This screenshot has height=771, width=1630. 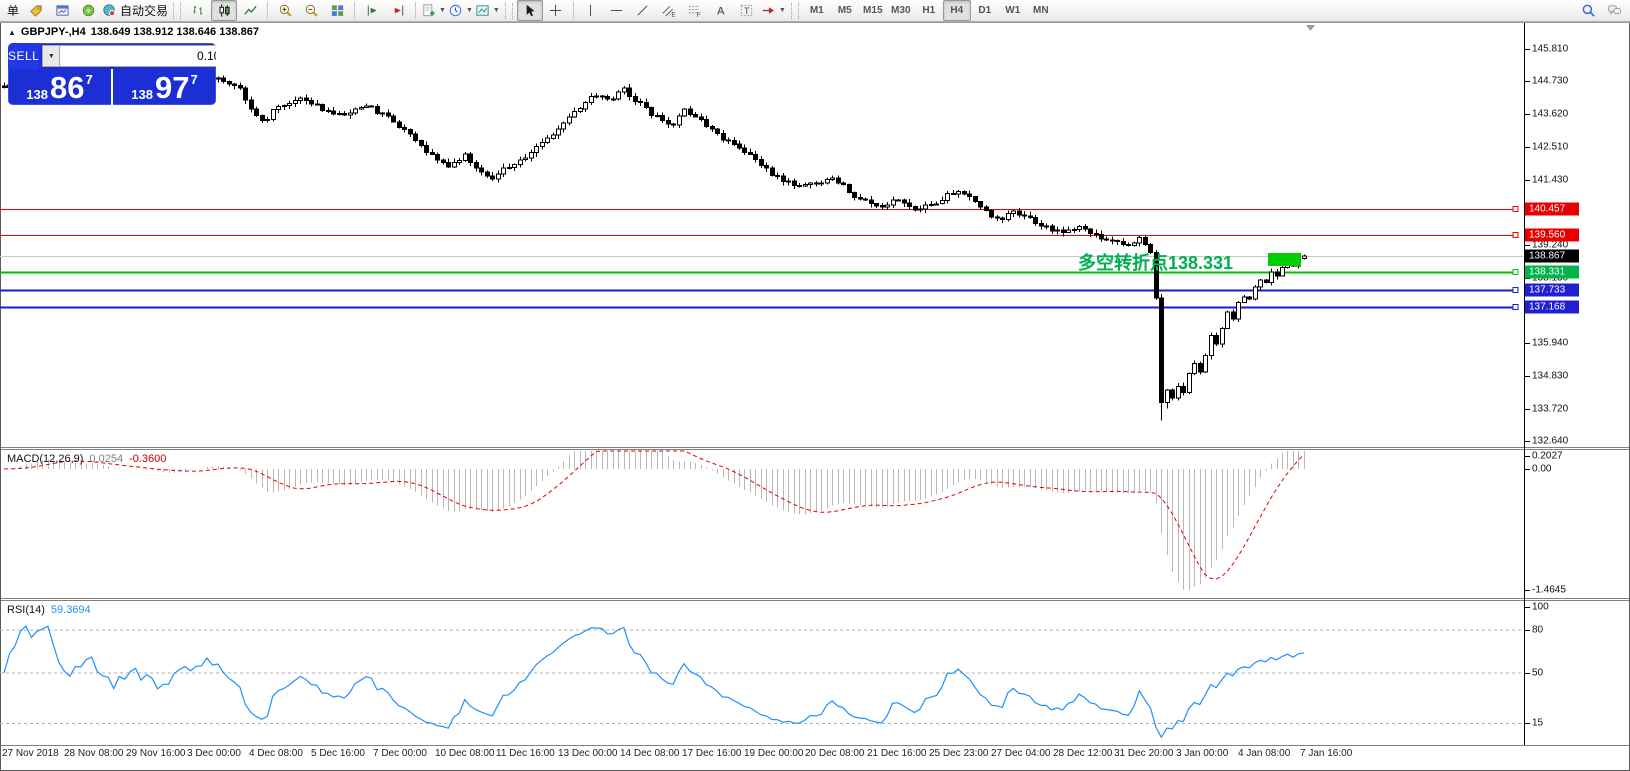 I want to click on crosshair-button, so click(x=556, y=10).